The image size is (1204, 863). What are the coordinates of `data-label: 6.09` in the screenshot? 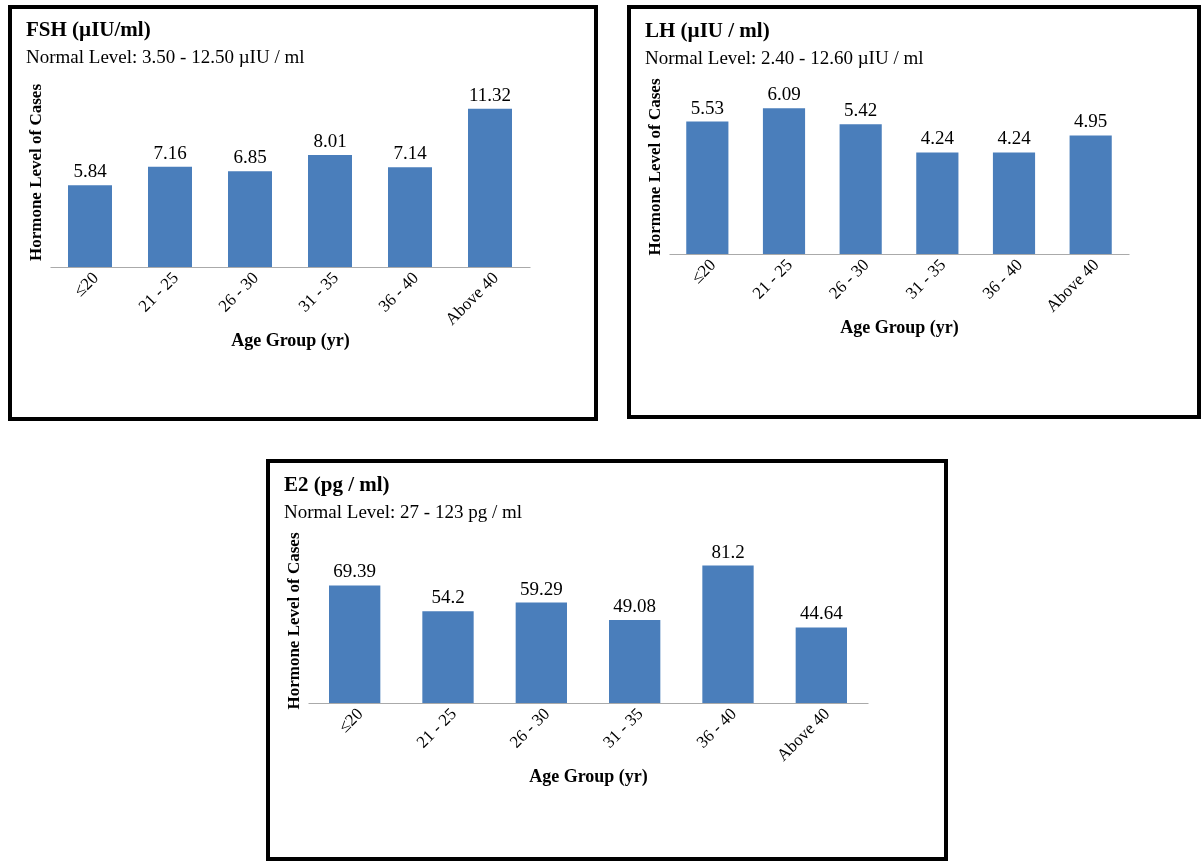 It's located at (784, 94).